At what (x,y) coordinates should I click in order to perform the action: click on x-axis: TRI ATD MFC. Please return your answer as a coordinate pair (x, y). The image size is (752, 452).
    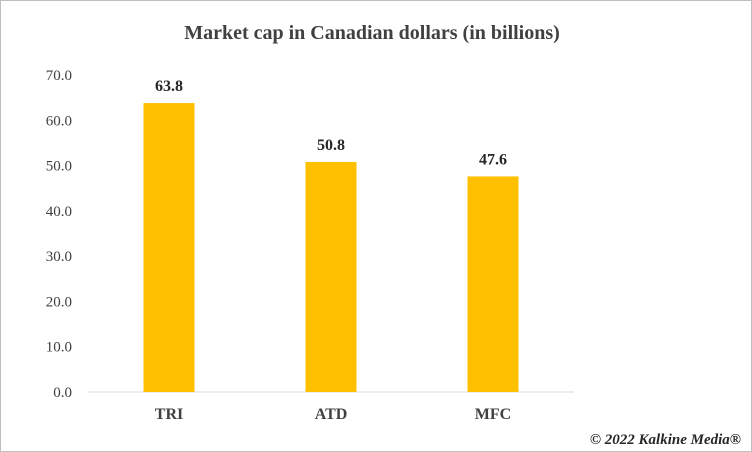
    Looking at the image, I should click on (333, 414).